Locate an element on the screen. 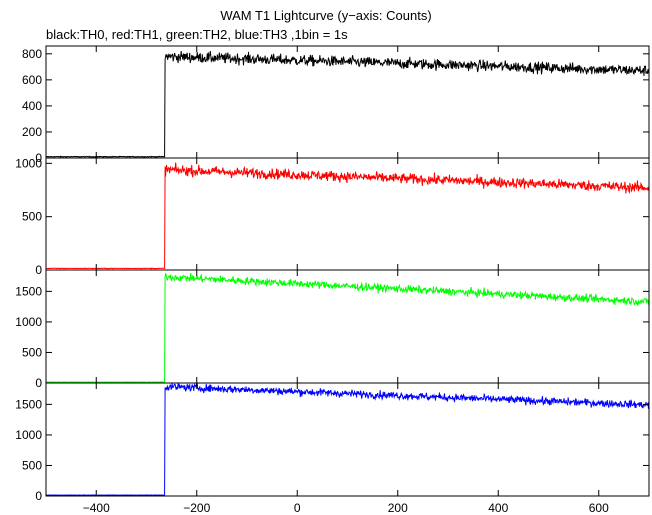 This screenshot has width=652, height=515. y-tick-label: 600 is located at coordinates (32, 80).